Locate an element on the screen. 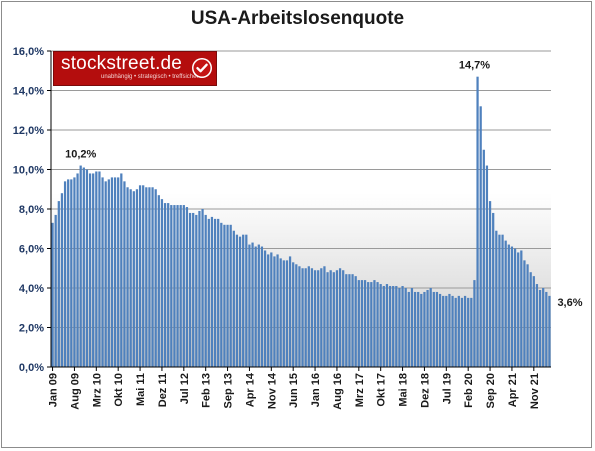 The image size is (595, 451). y-tick-label: 8,0% is located at coordinates (31, 210).